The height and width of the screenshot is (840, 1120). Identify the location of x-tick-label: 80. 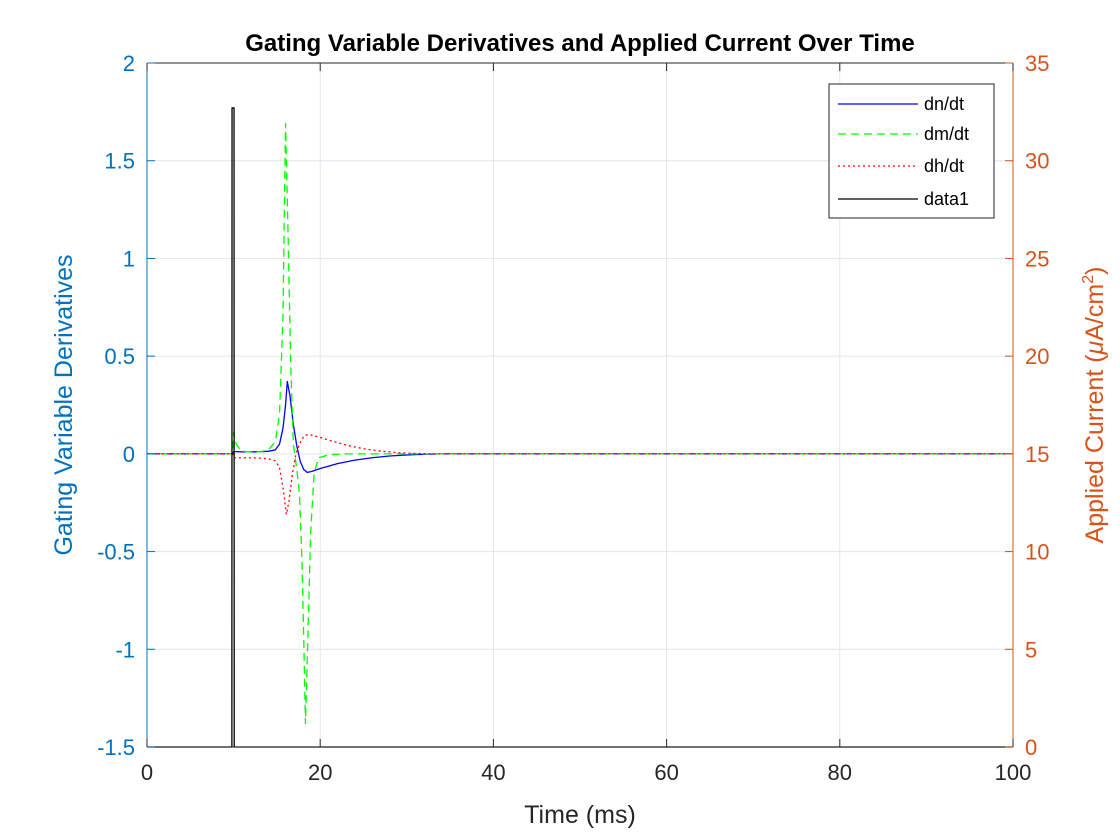
(840, 772).